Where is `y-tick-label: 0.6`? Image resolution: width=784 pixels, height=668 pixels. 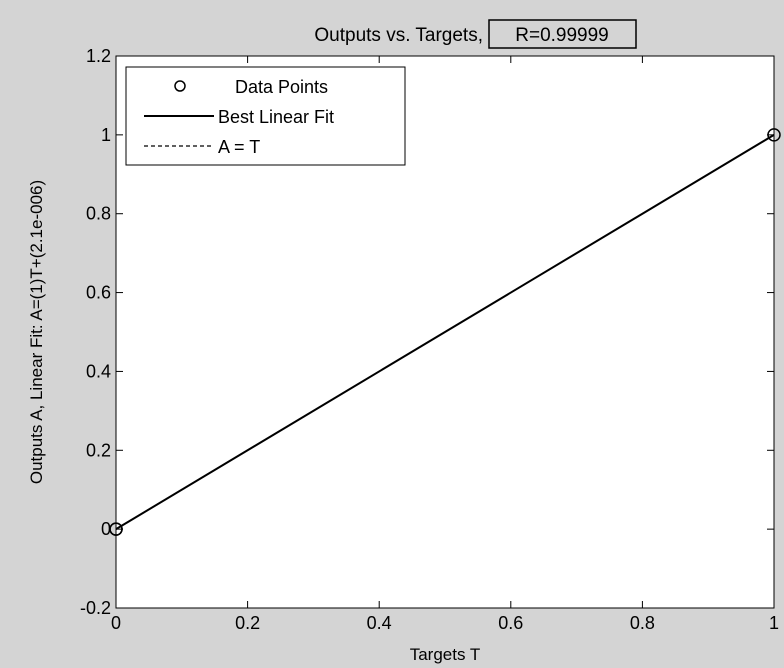 y-tick-label: 0.6 is located at coordinates (98, 293).